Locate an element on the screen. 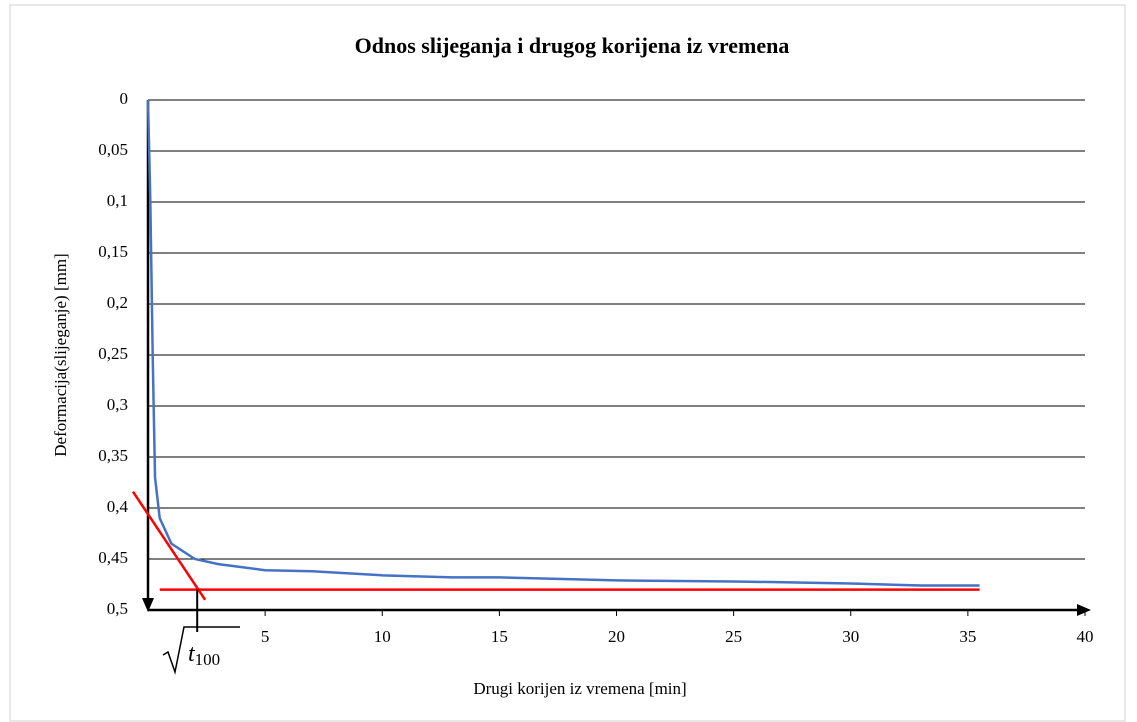 This screenshot has height=722, width=1137. line is located at coordinates (169, 545).